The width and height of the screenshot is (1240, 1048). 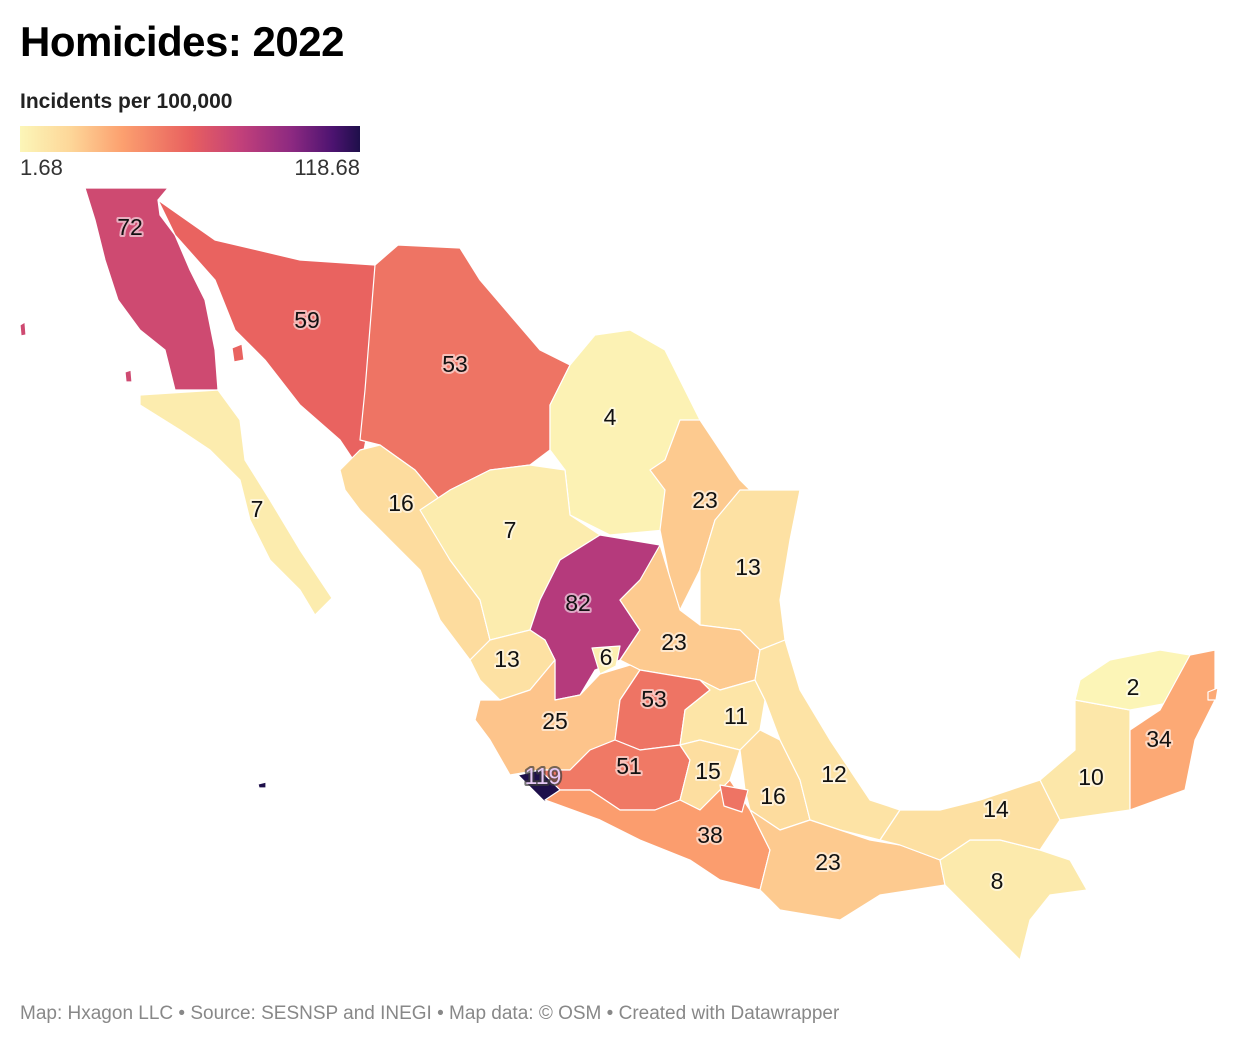 What do you see at coordinates (543, 776) in the screenshot?
I see `region-value-label: 119` at bounding box center [543, 776].